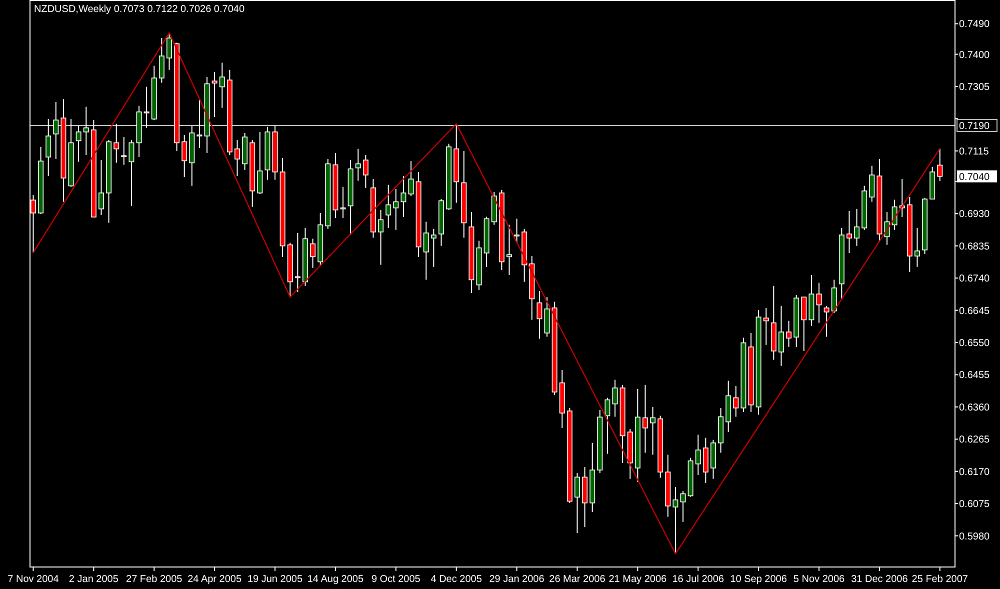 This screenshot has height=589, width=1000. Describe the element at coordinates (139, 9) in the screenshot. I see `chart-title: NZDUSD,Weekly 0.7073 0.7122 0.7026 0.7040` at that location.